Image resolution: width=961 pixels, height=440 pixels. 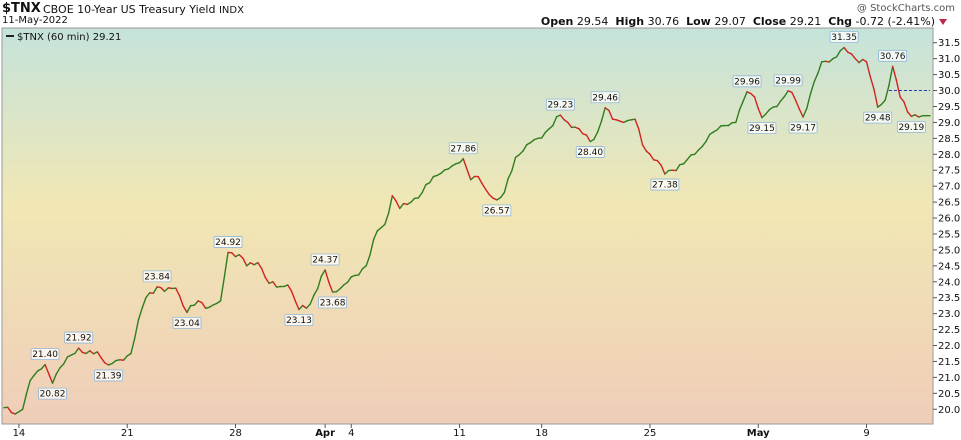 What do you see at coordinates (35, 20) in the screenshot?
I see `chart-date: 11-May-2022` at bounding box center [35, 20].